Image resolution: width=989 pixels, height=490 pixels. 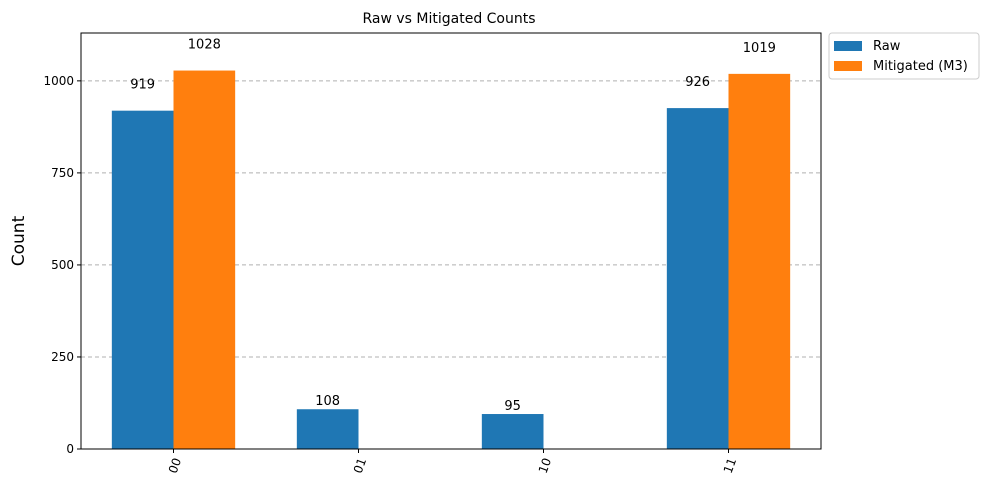 I want to click on data-label: 919, so click(x=142, y=85).